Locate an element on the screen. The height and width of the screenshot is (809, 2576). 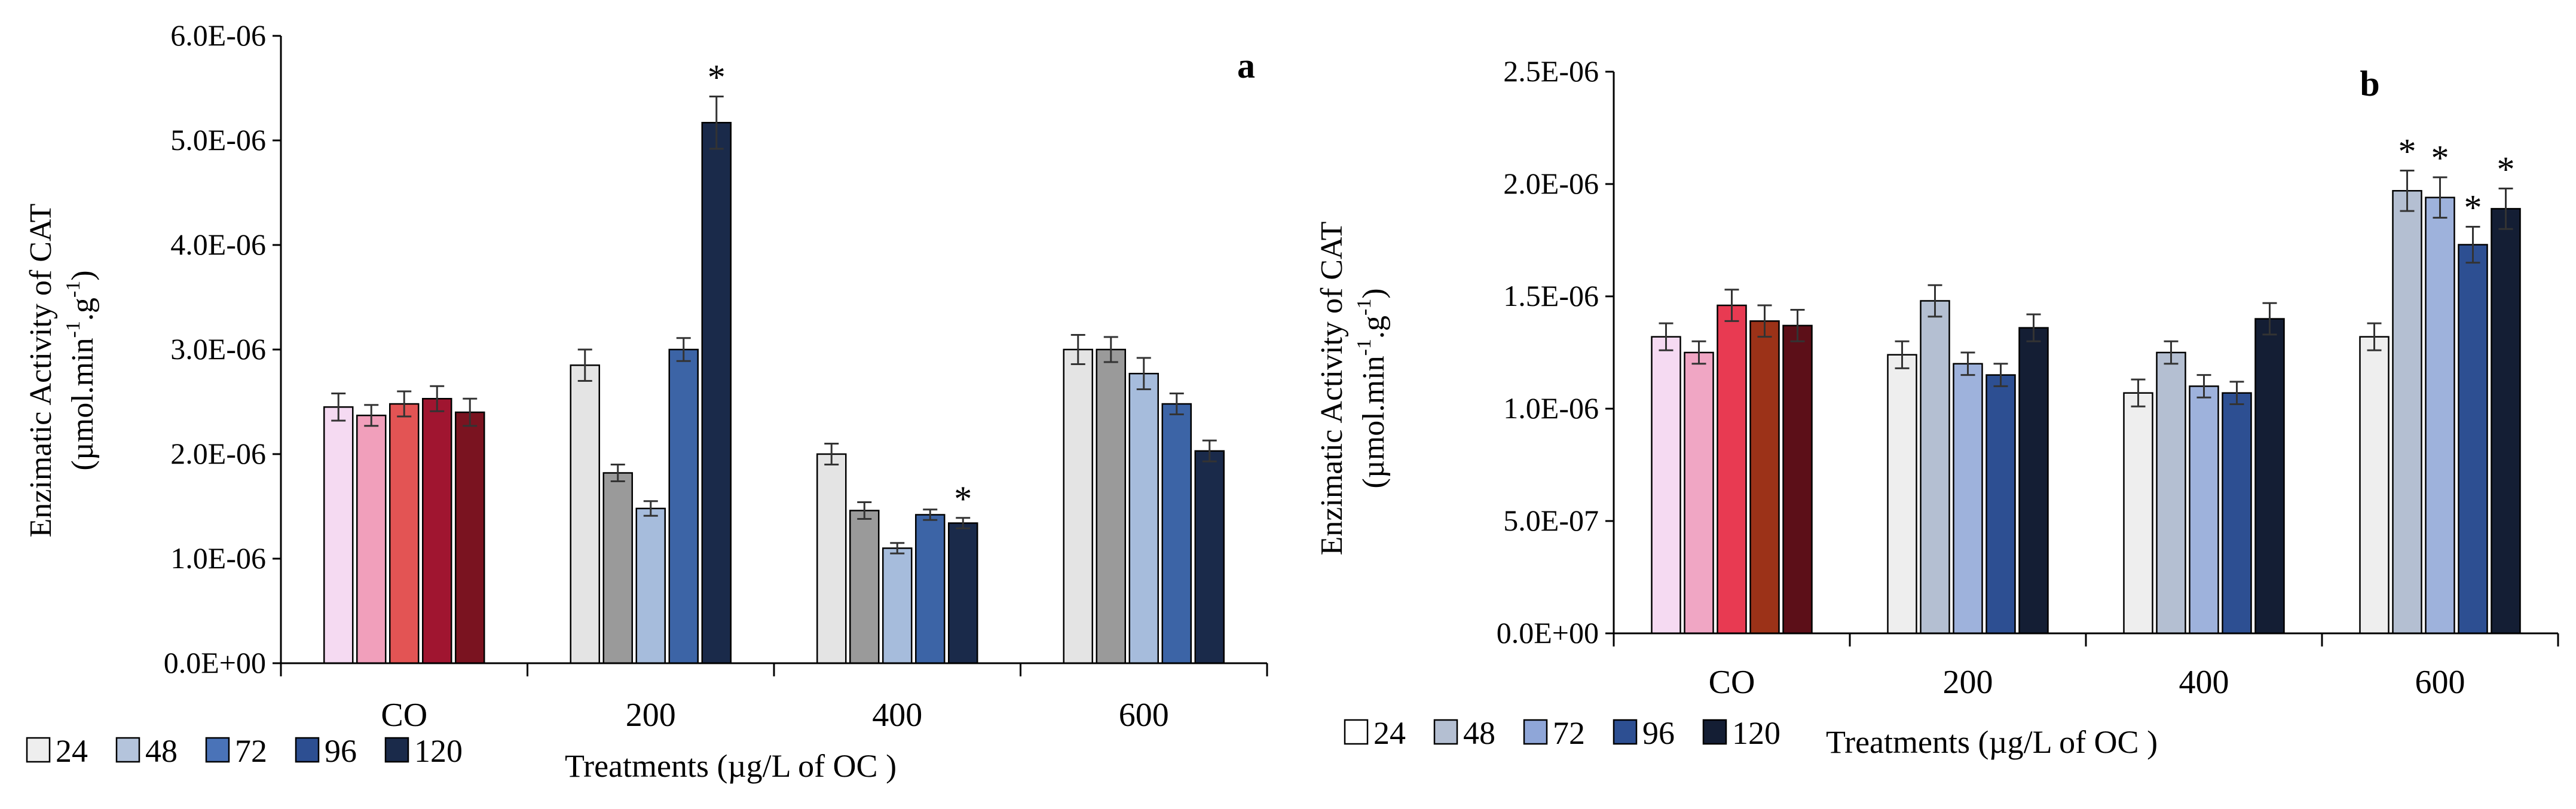
panel-label: b is located at coordinates (2369, 83).